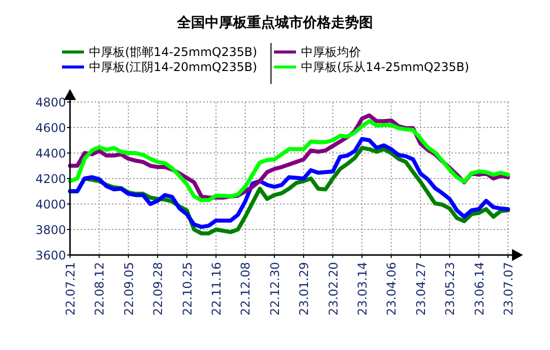  What do you see at coordinates (275, 289) in the screenshot?
I see `x-tick-label: 22.12.30` at bounding box center [275, 289].